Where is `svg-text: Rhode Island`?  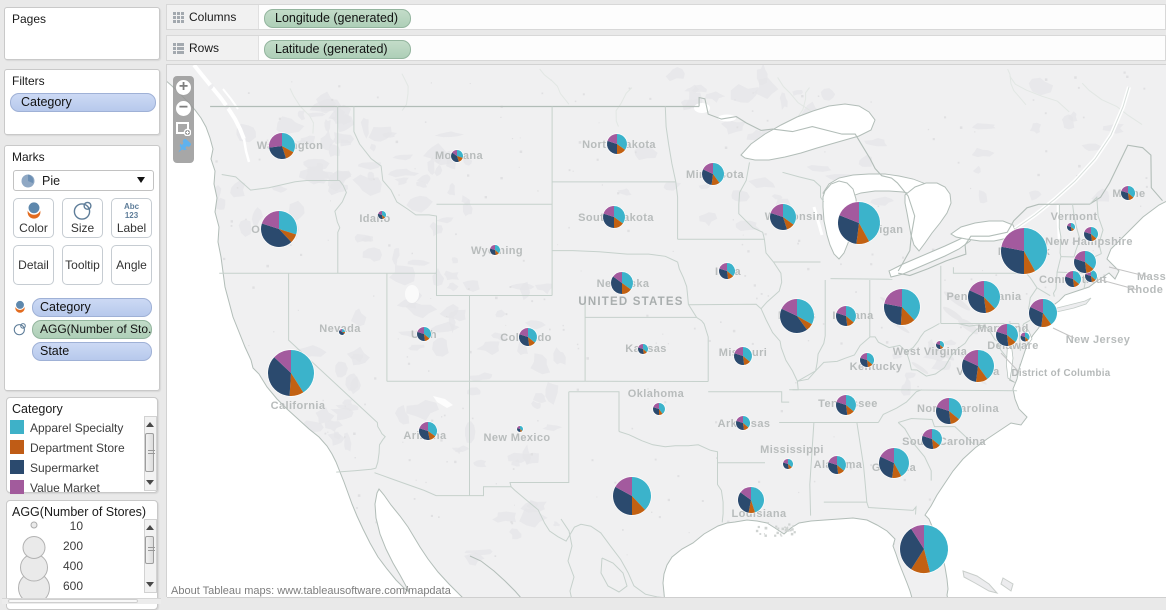
svg-text: Rhode Island is located at coordinates (1146, 290).